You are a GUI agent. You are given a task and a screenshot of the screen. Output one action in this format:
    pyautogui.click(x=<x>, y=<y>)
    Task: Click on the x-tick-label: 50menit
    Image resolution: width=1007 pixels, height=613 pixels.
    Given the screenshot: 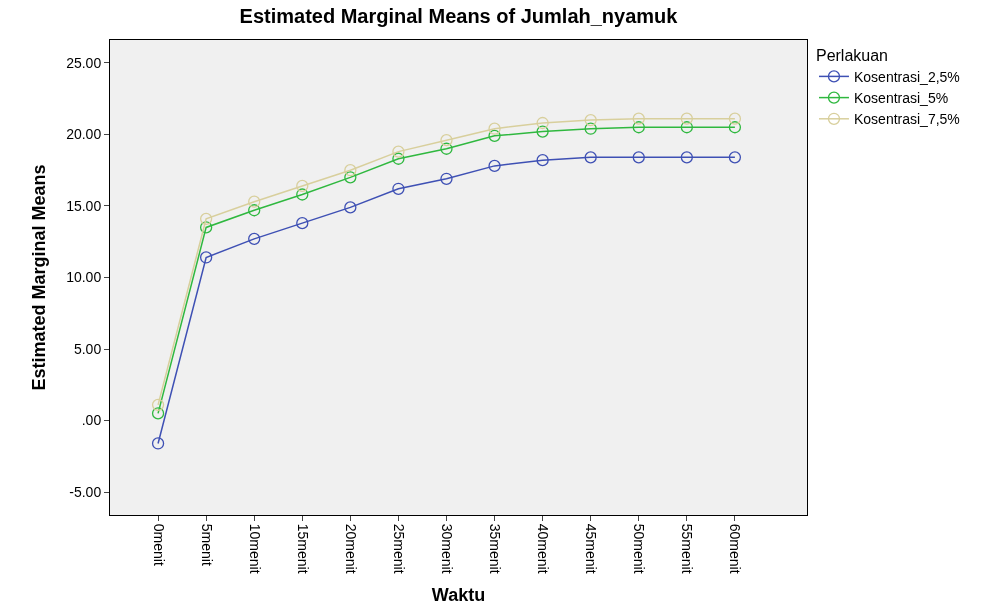 What is the action you would take?
    pyautogui.click(x=639, y=548)
    